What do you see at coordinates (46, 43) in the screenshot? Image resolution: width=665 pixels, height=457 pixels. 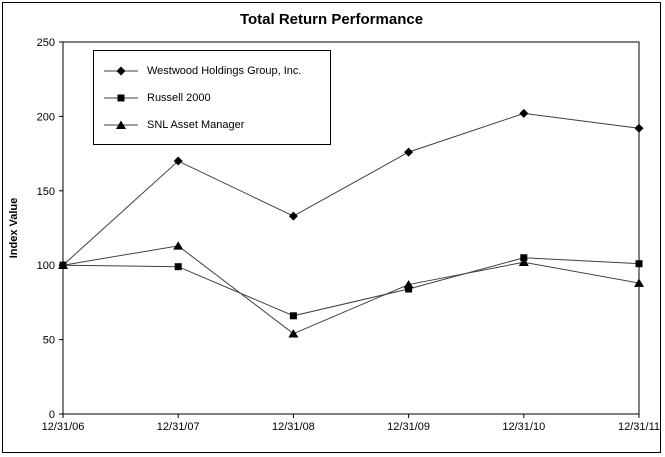 I see `y-tick-label: 250` at bounding box center [46, 43].